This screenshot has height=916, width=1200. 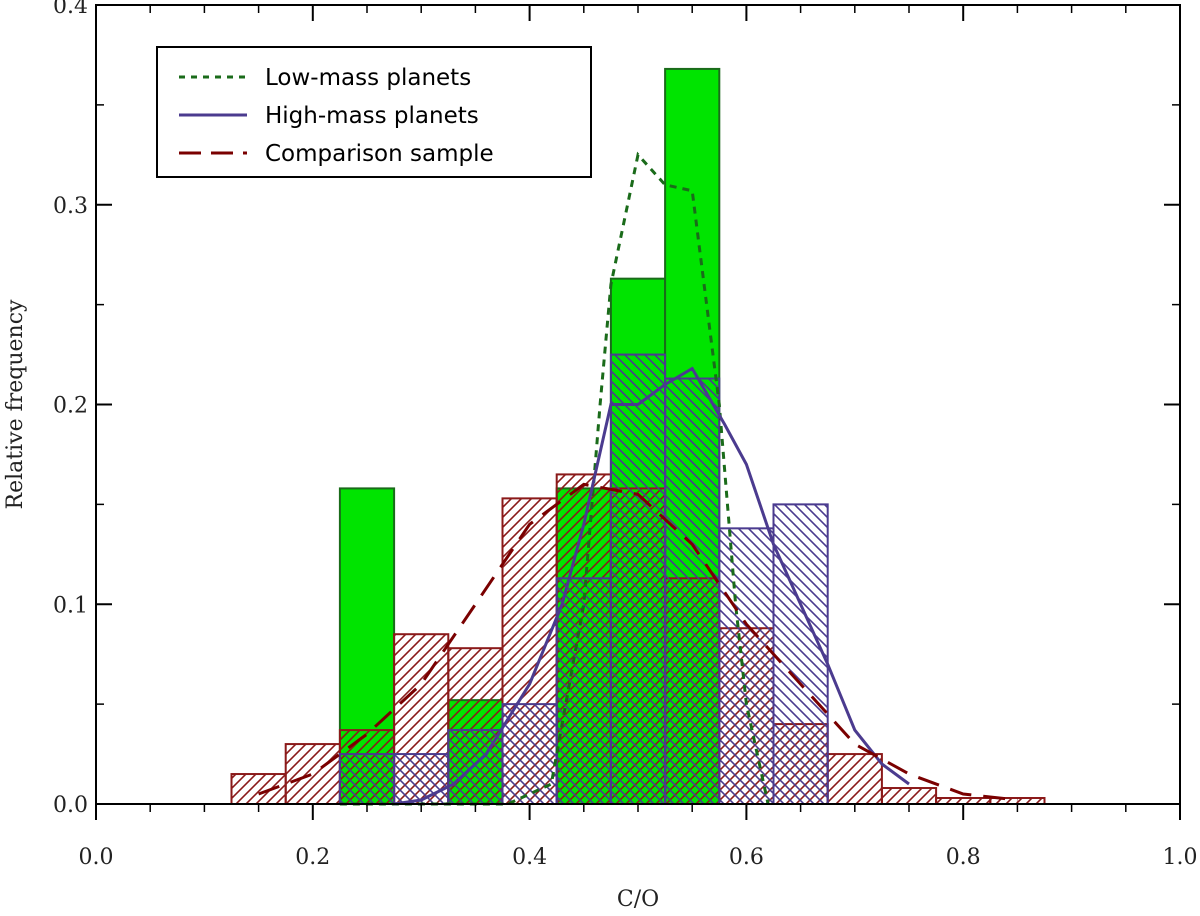 What do you see at coordinates (70, 406) in the screenshot?
I see `y-tick-label: 0.2` at bounding box center [70, 406].